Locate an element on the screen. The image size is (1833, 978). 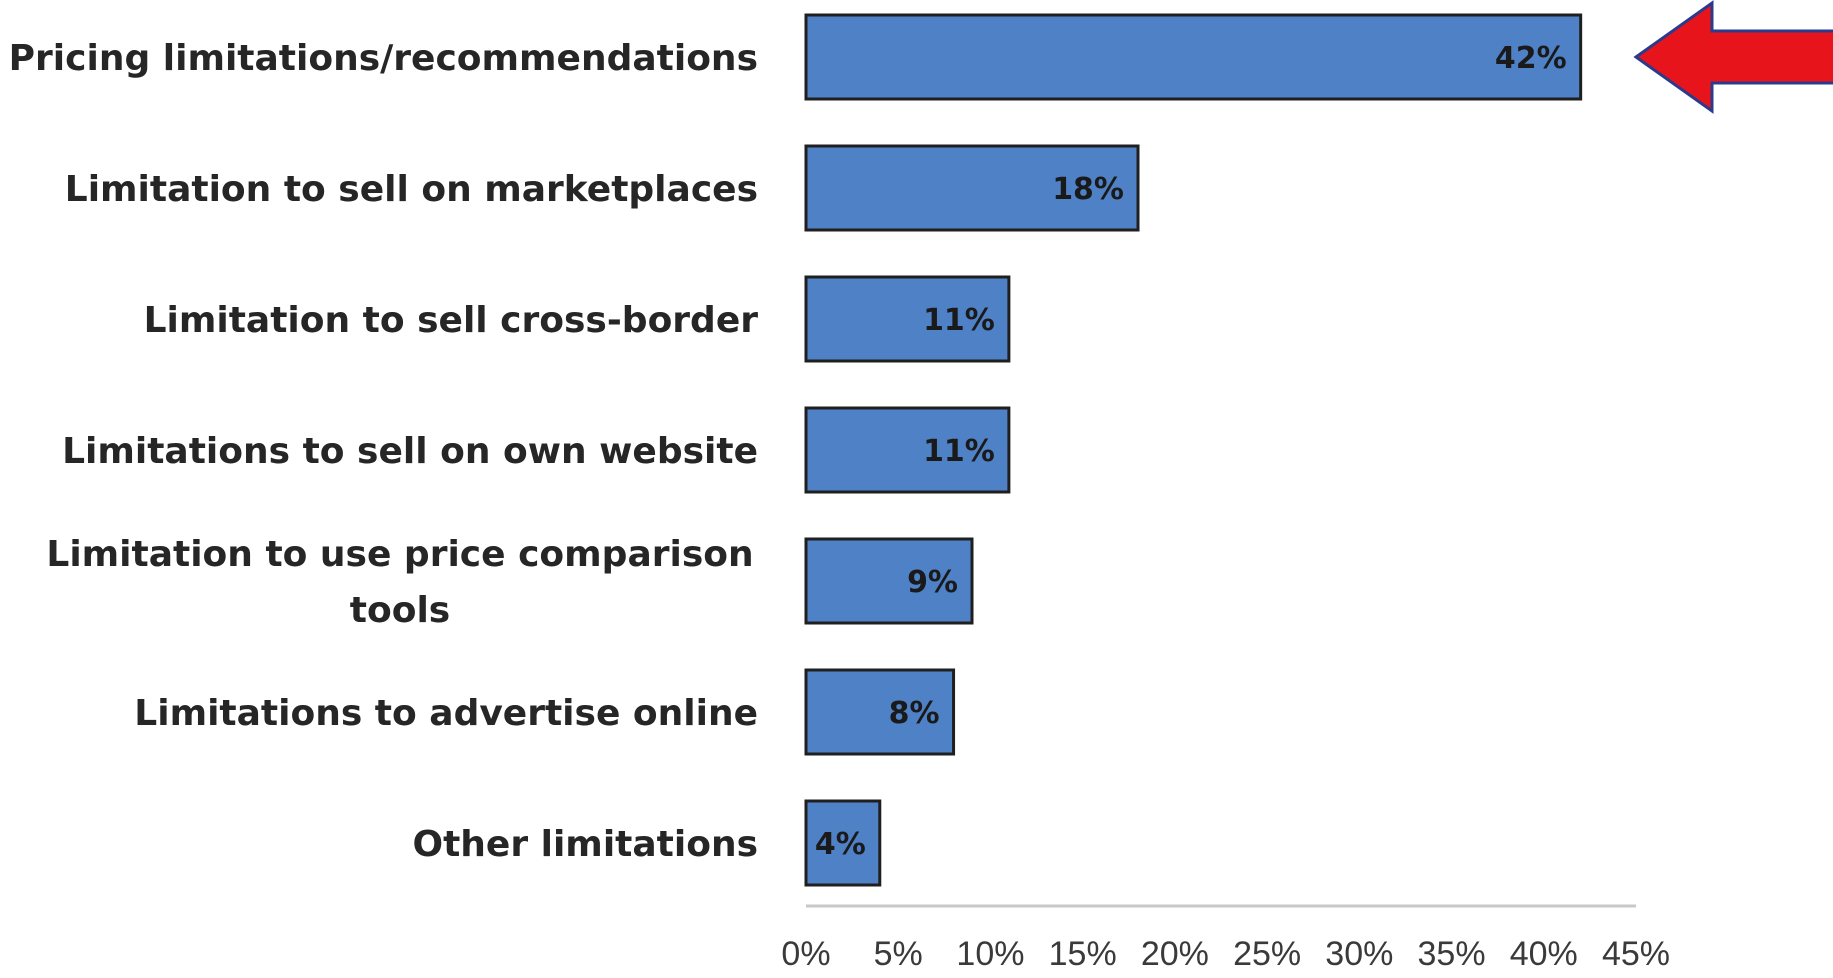
x-tick-label-5: 25% is located at coordinates (1267, 954).